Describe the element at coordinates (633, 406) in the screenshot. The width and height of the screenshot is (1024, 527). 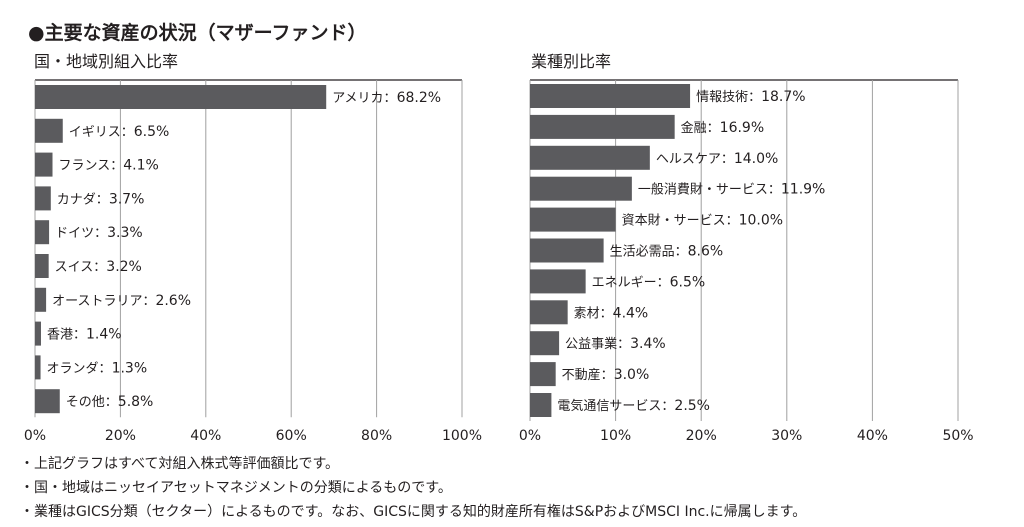
I see `sector-data-label: 電気通信サービス：2.5%` at that location.